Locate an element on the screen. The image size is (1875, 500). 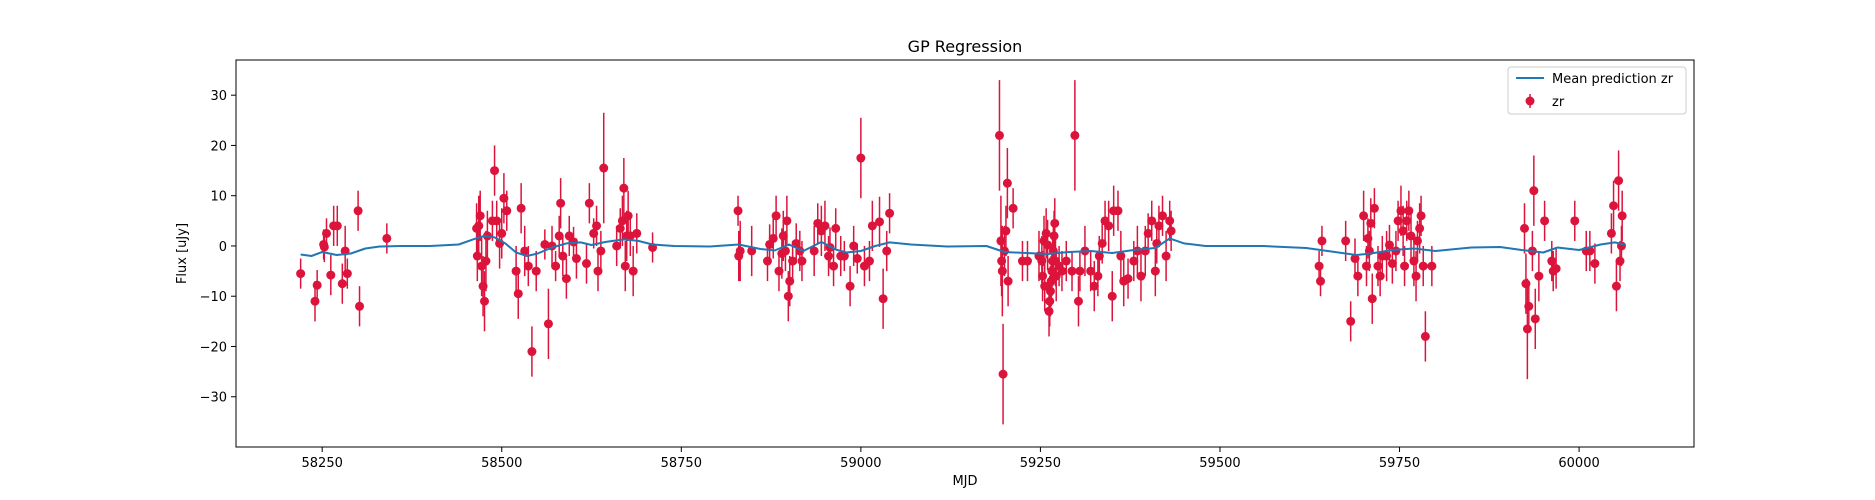
x-axis-label: MJD is located at coordinates (964, 481).